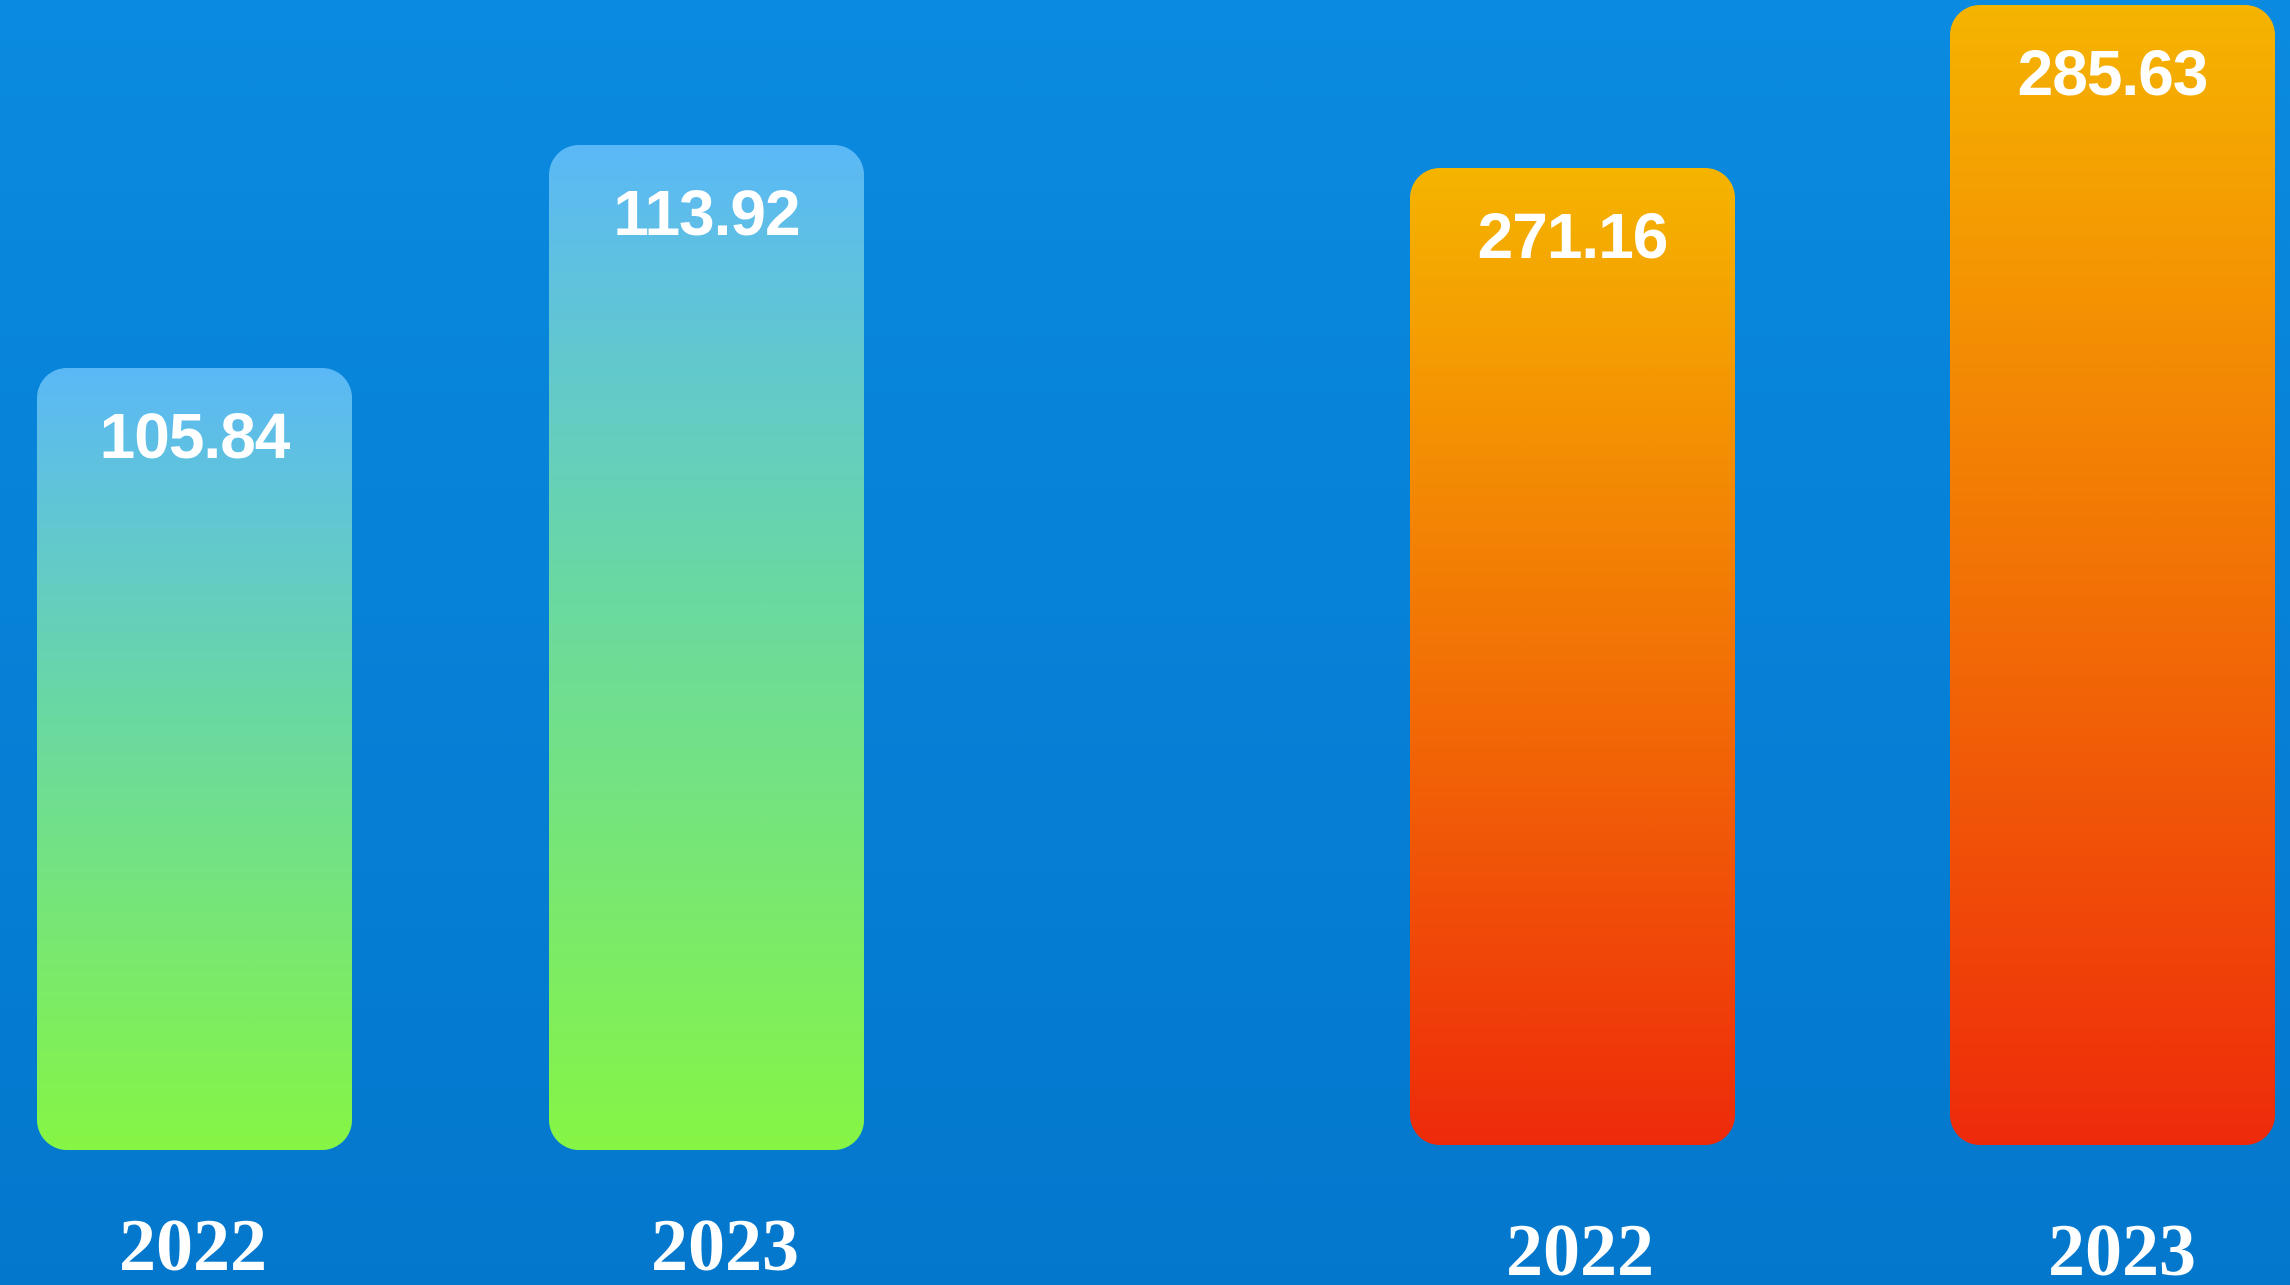 This screenshot has height=1285, width=2290. Describe the element at coordinates (1573, 236) in the screenshot. I see `value-label-2-2022: 271.16` at that location.